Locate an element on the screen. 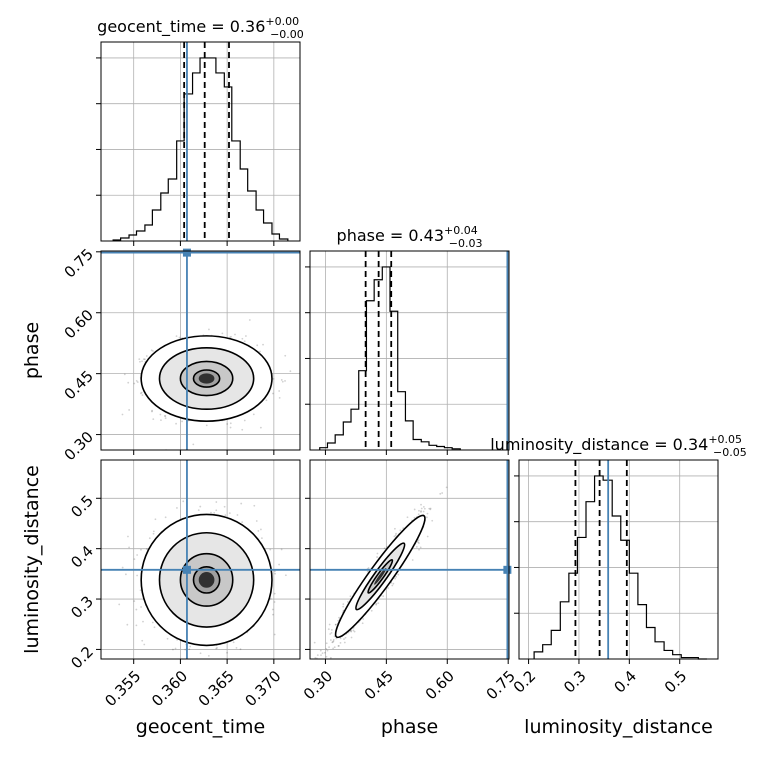  axes-frame is located at coordinates (200, 559).